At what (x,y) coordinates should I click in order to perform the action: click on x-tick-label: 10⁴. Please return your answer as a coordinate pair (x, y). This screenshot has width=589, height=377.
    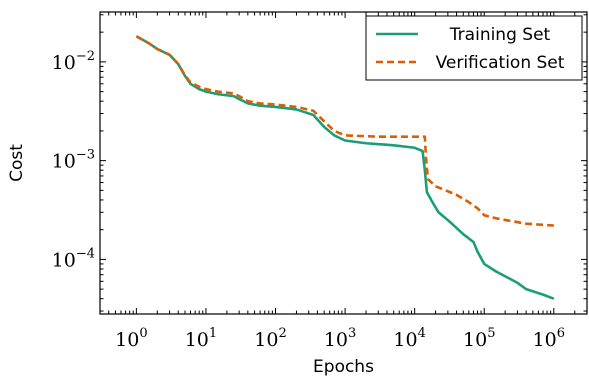
    Looking at the image, I should click on (409, 338).